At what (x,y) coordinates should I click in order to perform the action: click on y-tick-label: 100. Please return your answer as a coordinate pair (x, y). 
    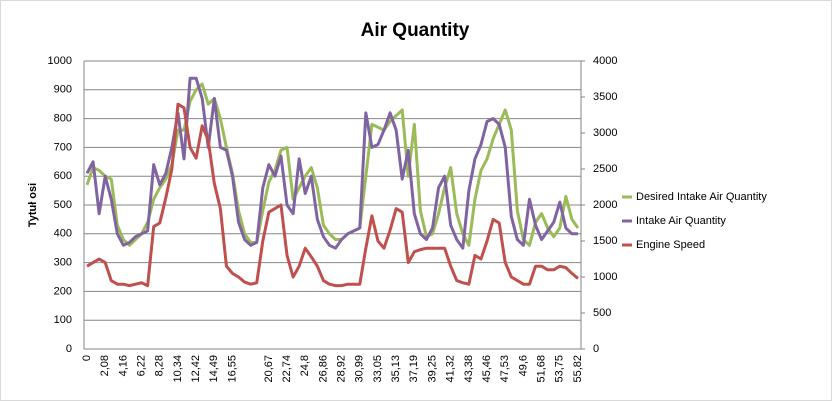
    Looking at the image, I should click on (63, 320).